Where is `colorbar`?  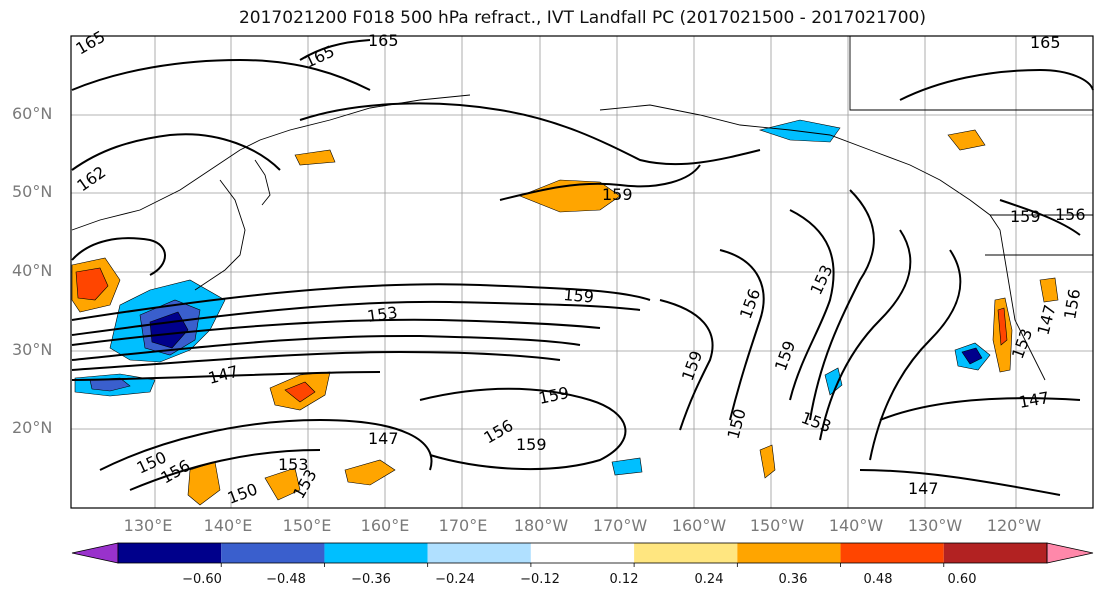 colorbar is located at coordinates (582, 554).